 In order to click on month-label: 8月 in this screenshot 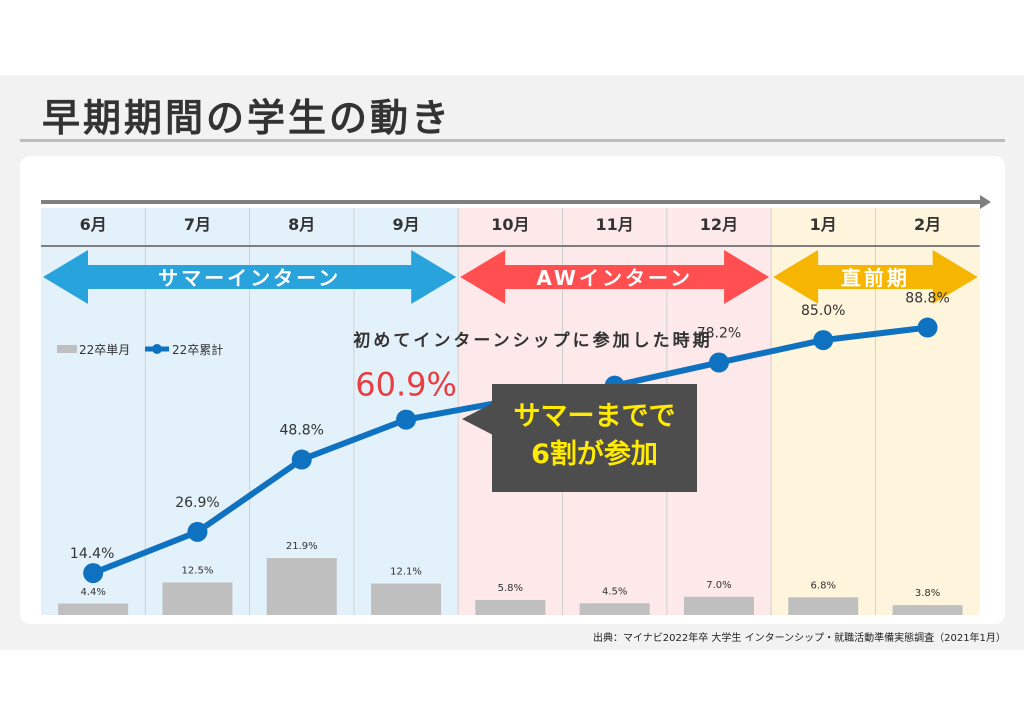, I will do `click(301, 224)`.